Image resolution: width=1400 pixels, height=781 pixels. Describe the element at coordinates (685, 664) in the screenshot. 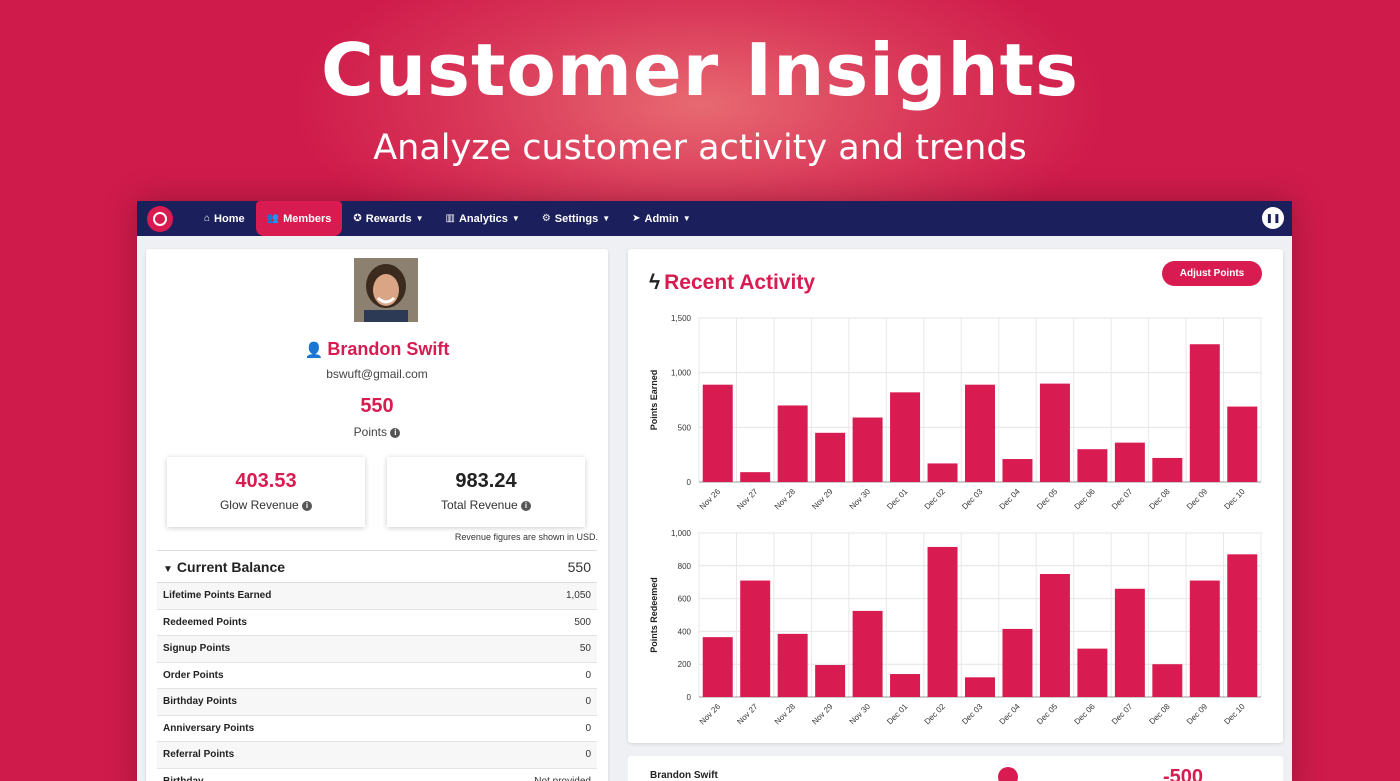

I see `y-tick-label: 200` at that location.